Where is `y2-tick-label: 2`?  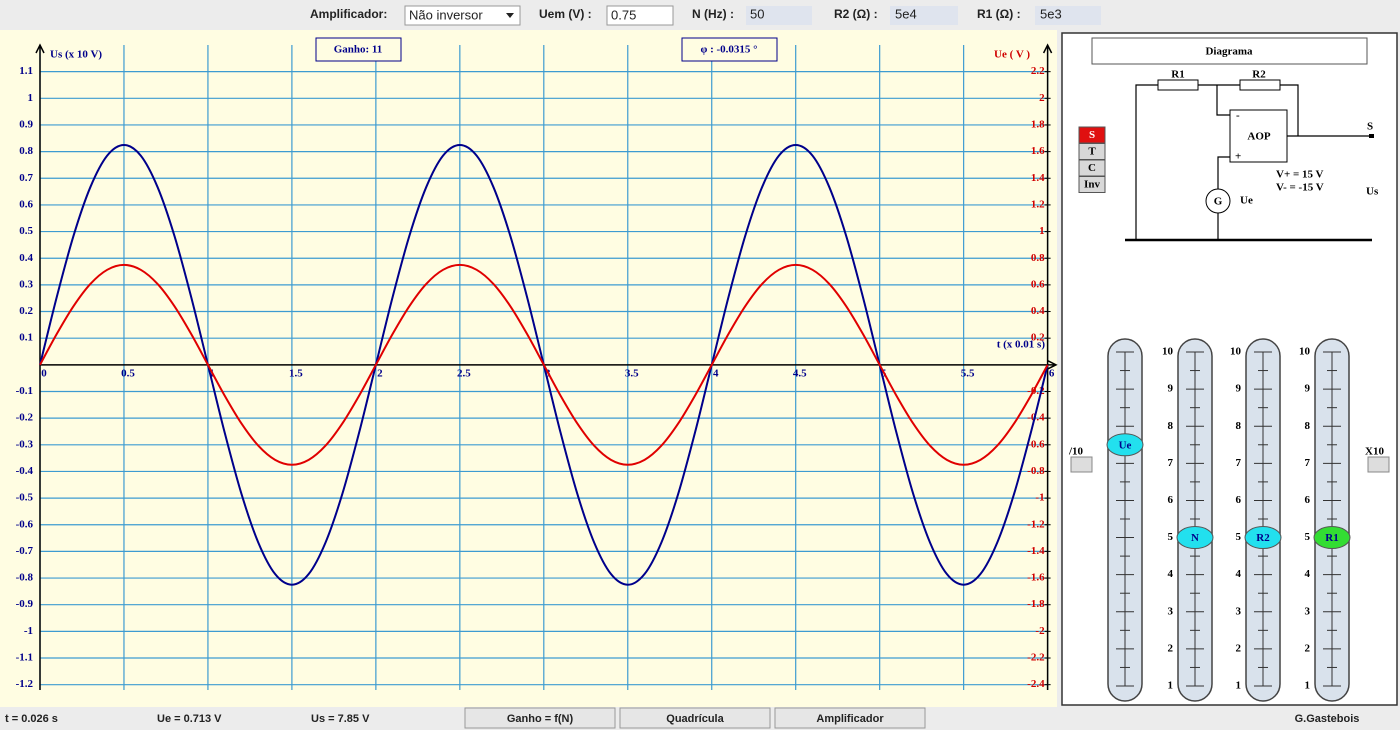
y2-tick-label: 2 is located at coordinates (1042, 98).